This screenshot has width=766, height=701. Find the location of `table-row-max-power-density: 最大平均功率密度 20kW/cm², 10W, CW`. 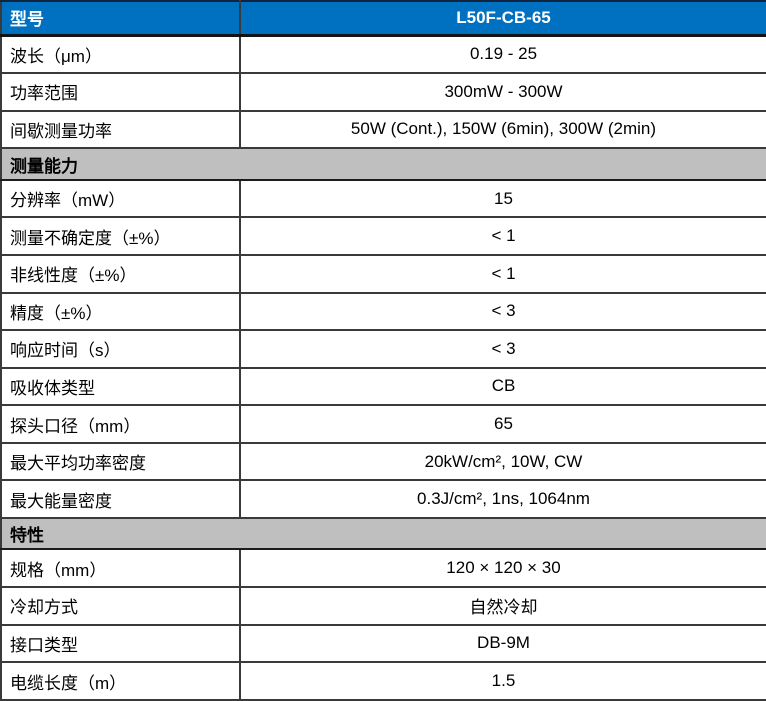

table-row-max-power-density: 最大平均功率密度 20kW/cm², 10W, CW is located at coordinates (383, 461).